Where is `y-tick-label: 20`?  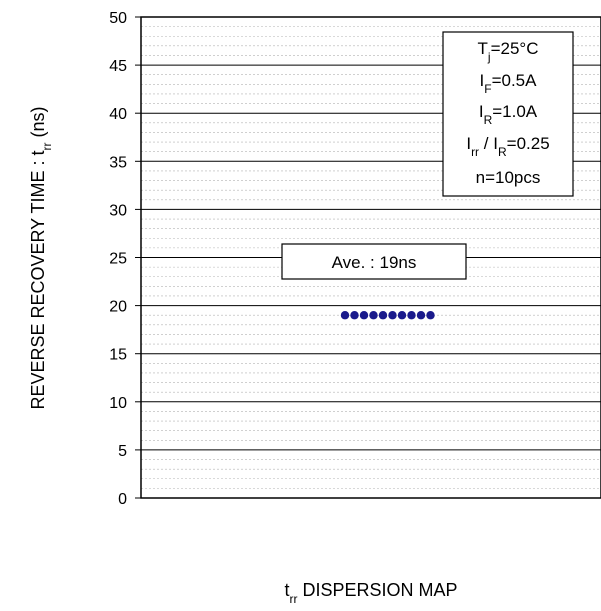
y-tick-label: 20 is located at coordinates (118, 307).